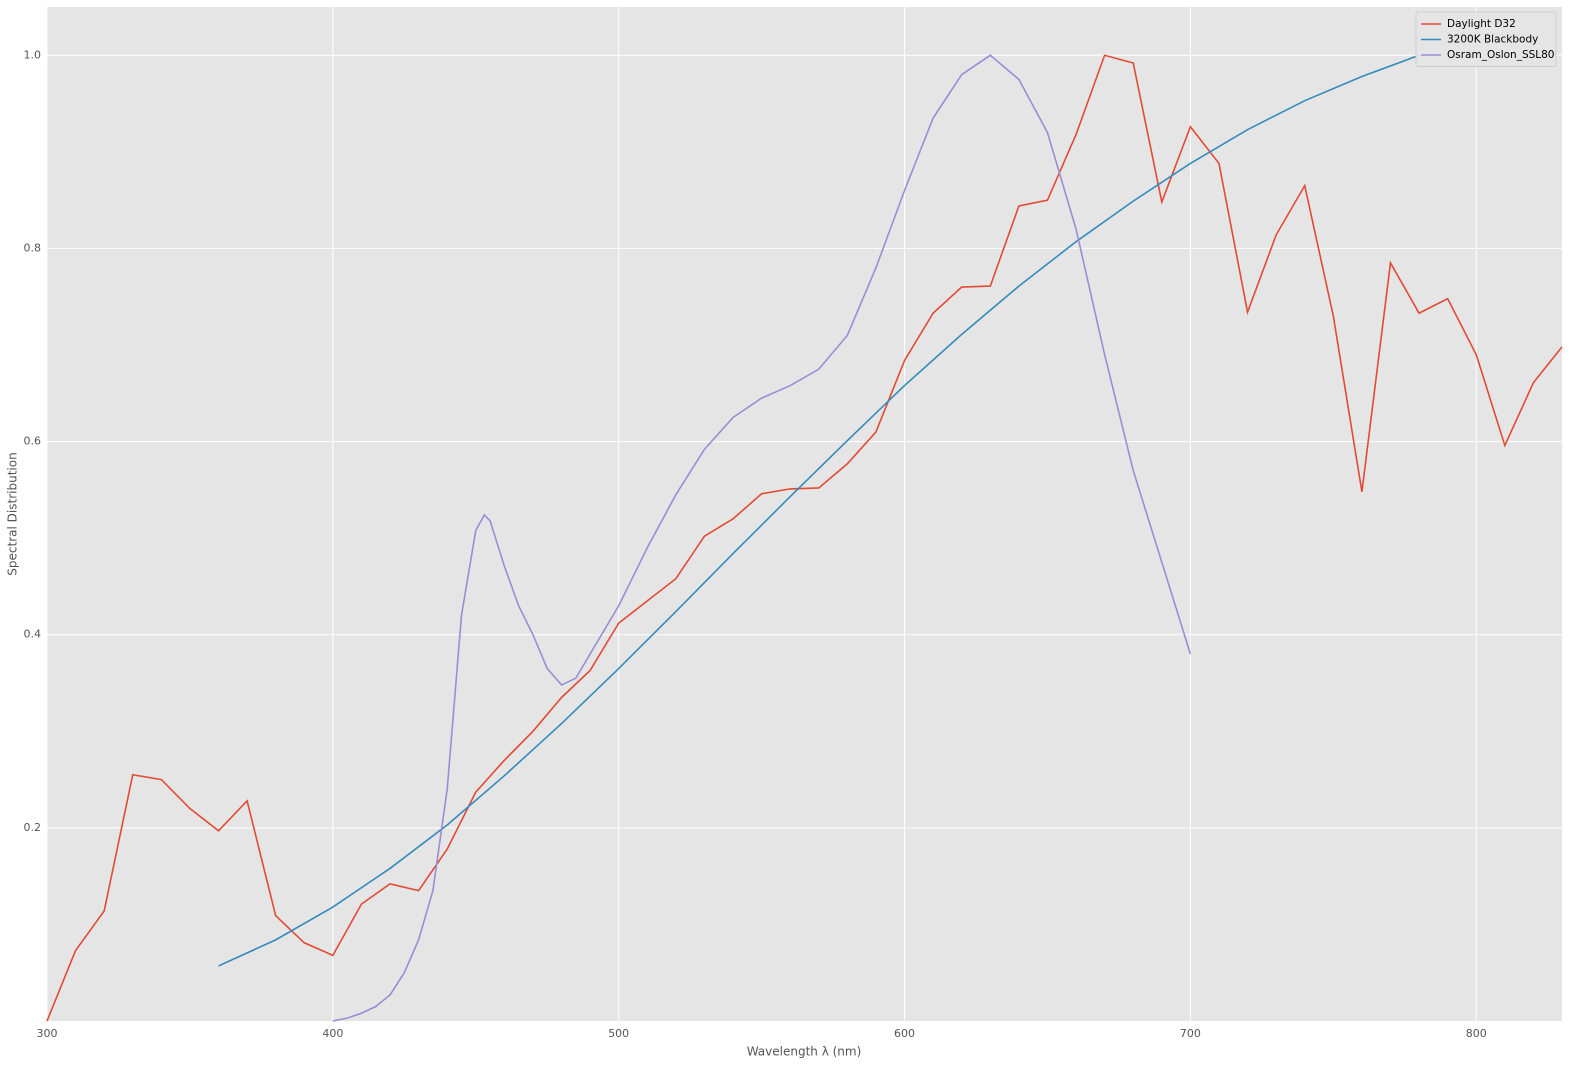  Describe the element at coordinates (47, 1033) in the screenshot. I see `x-tick-label: 300` at that location.